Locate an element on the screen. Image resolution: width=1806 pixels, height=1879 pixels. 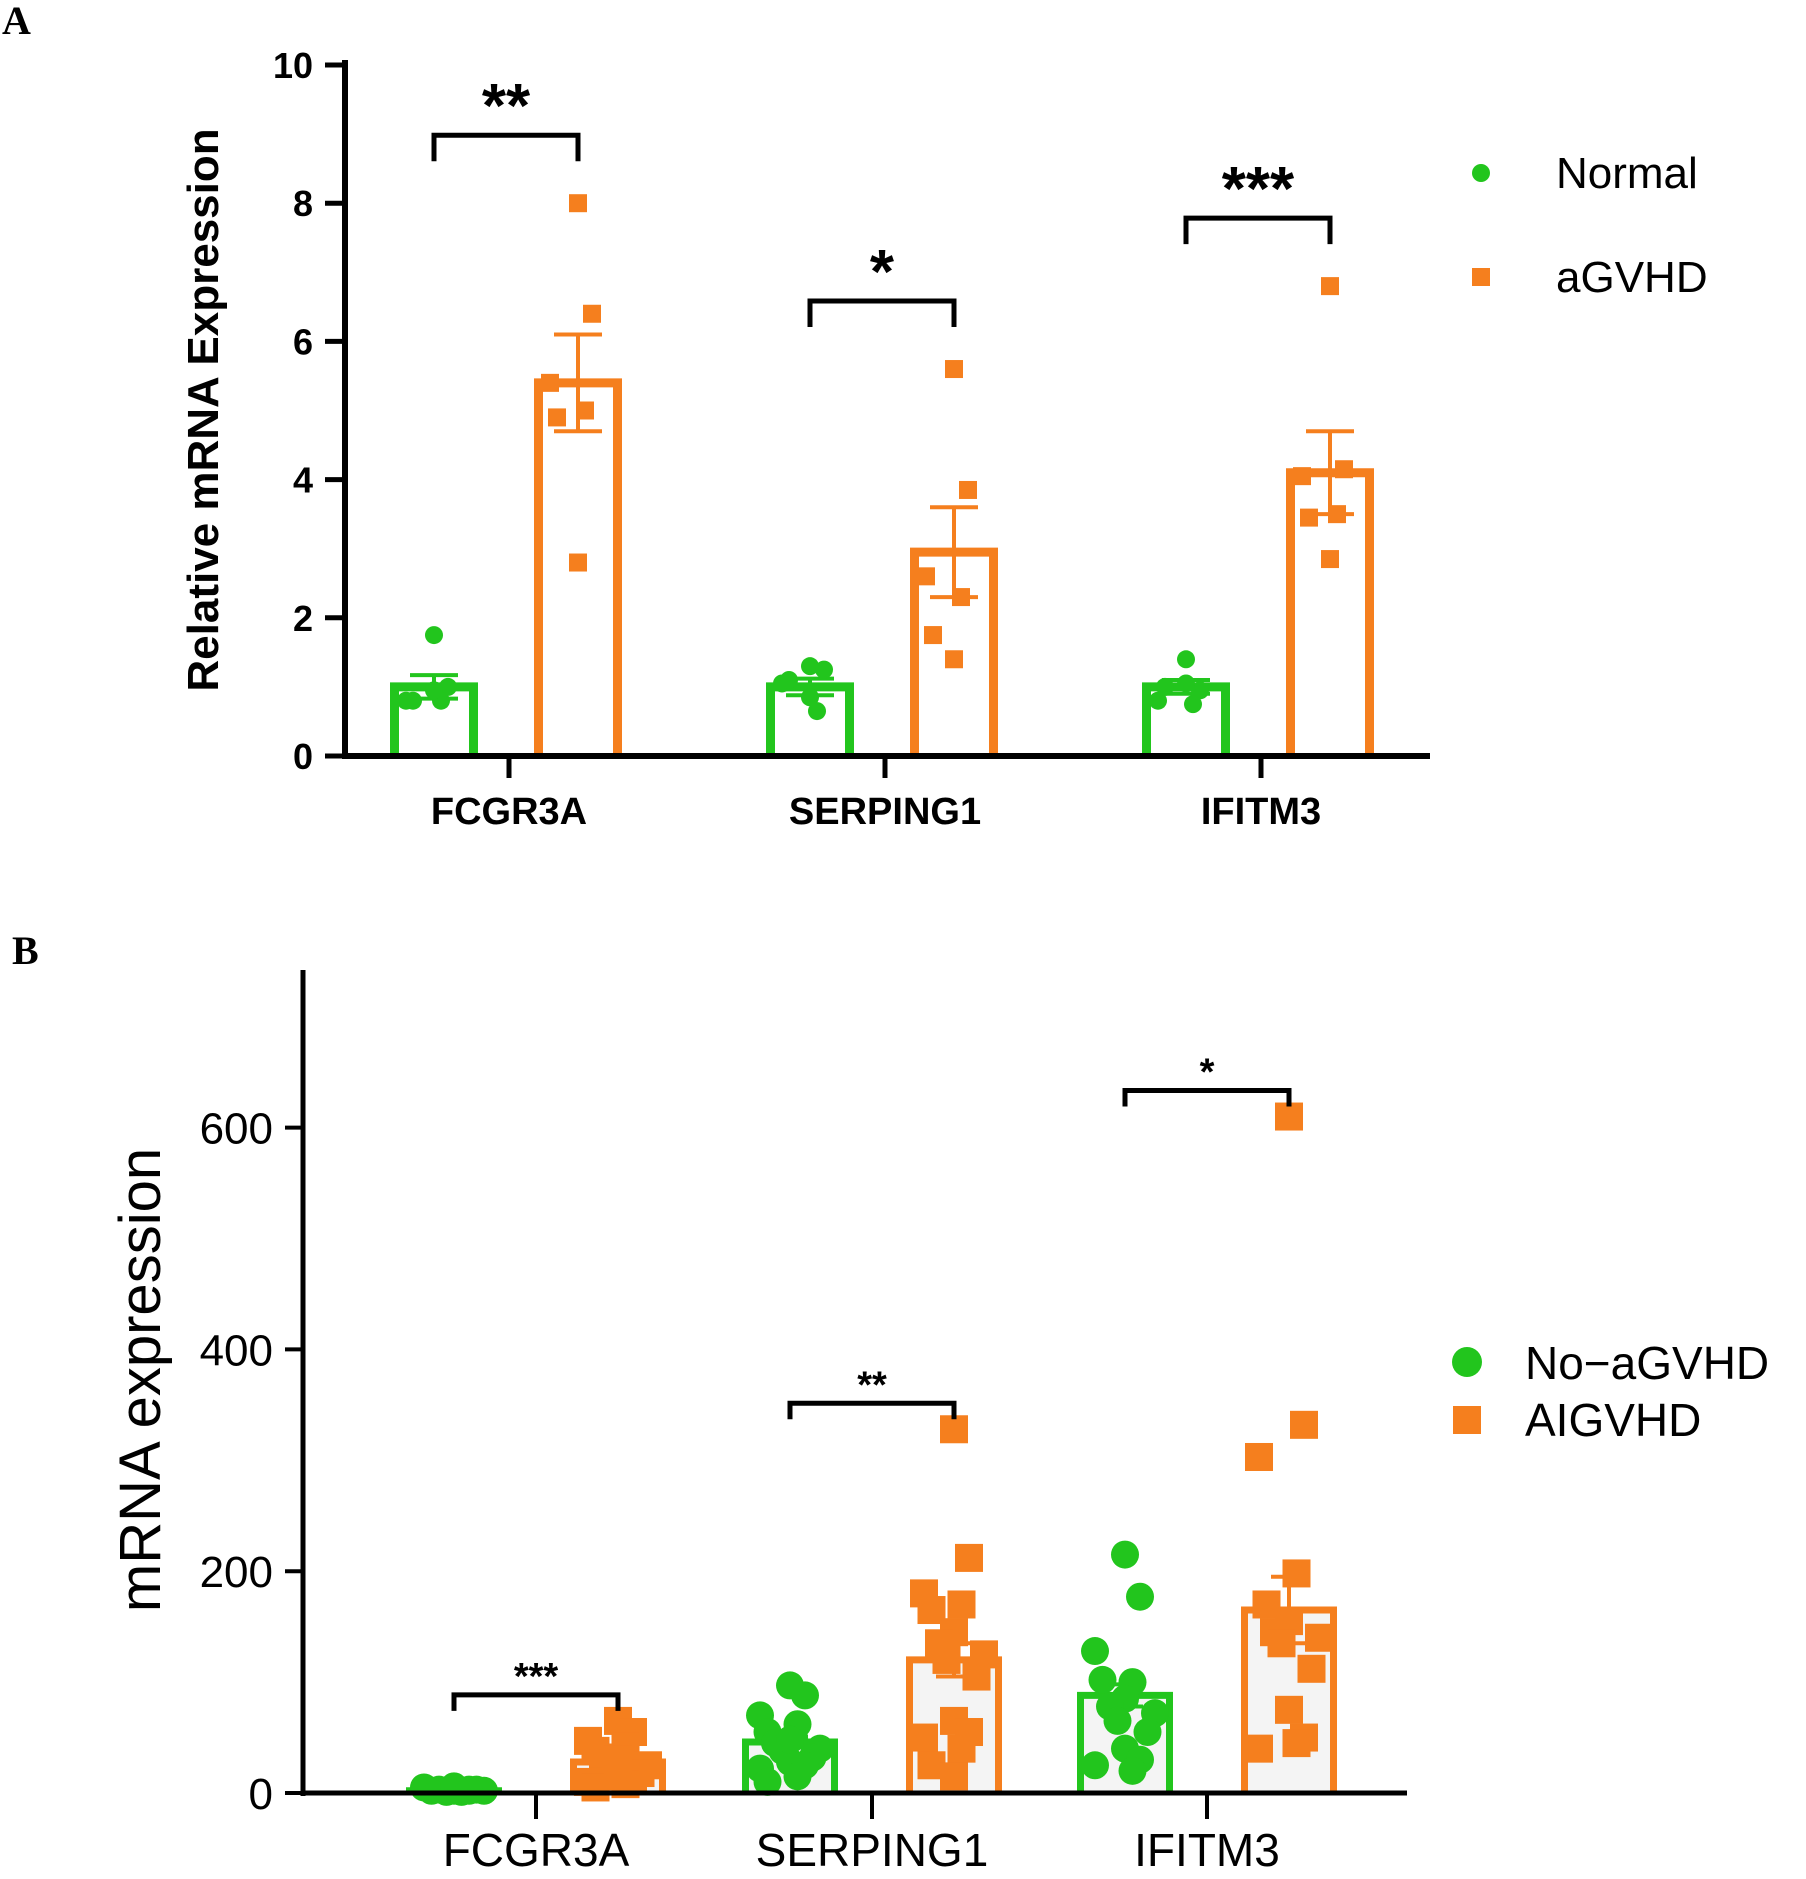
panel-a-significance: ****** is located at coordinates (882, 200).